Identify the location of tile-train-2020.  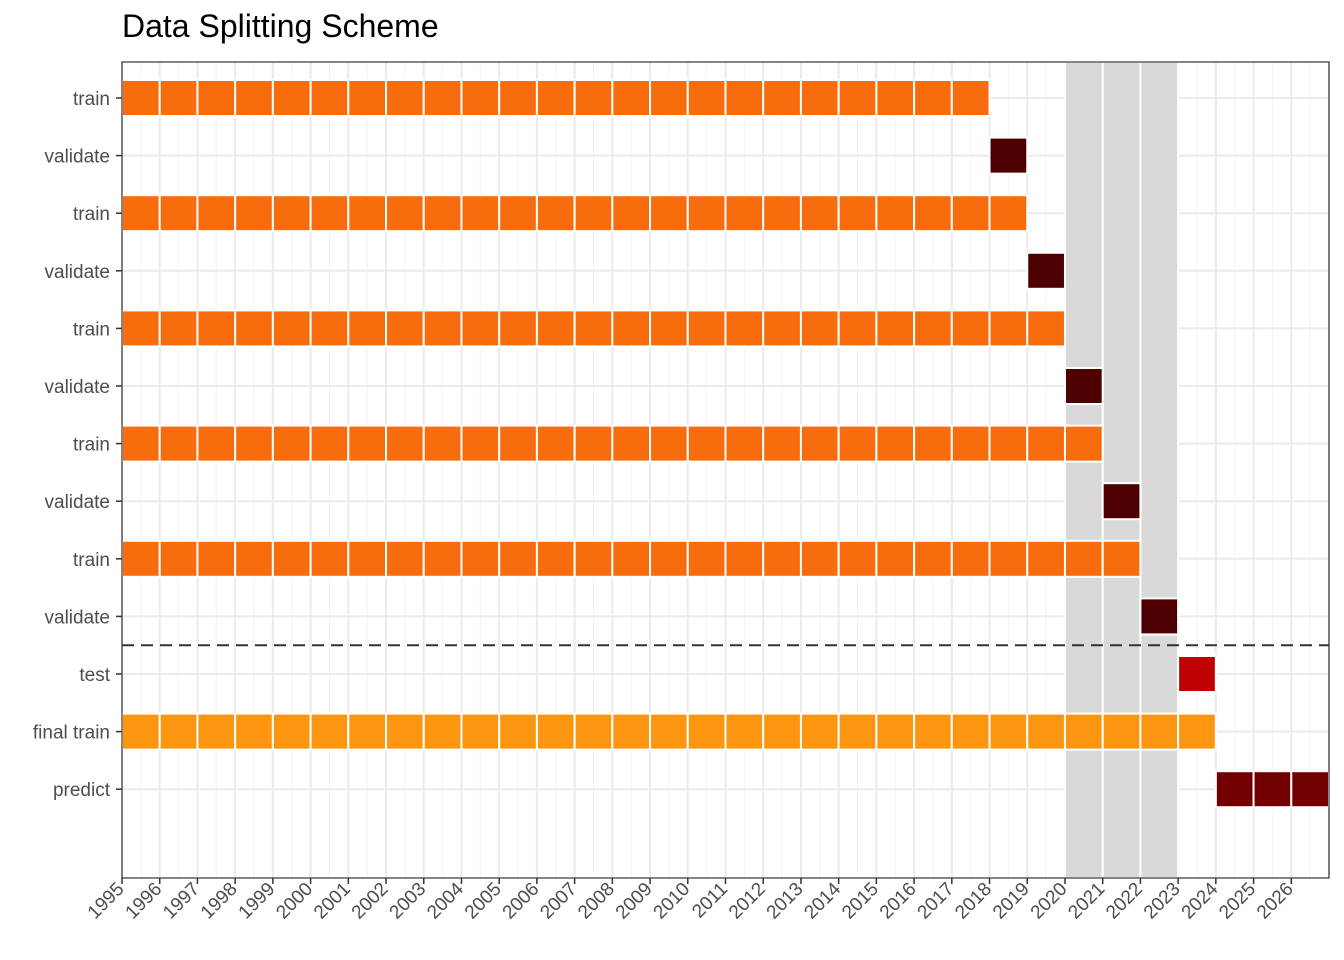
(1083, 443).